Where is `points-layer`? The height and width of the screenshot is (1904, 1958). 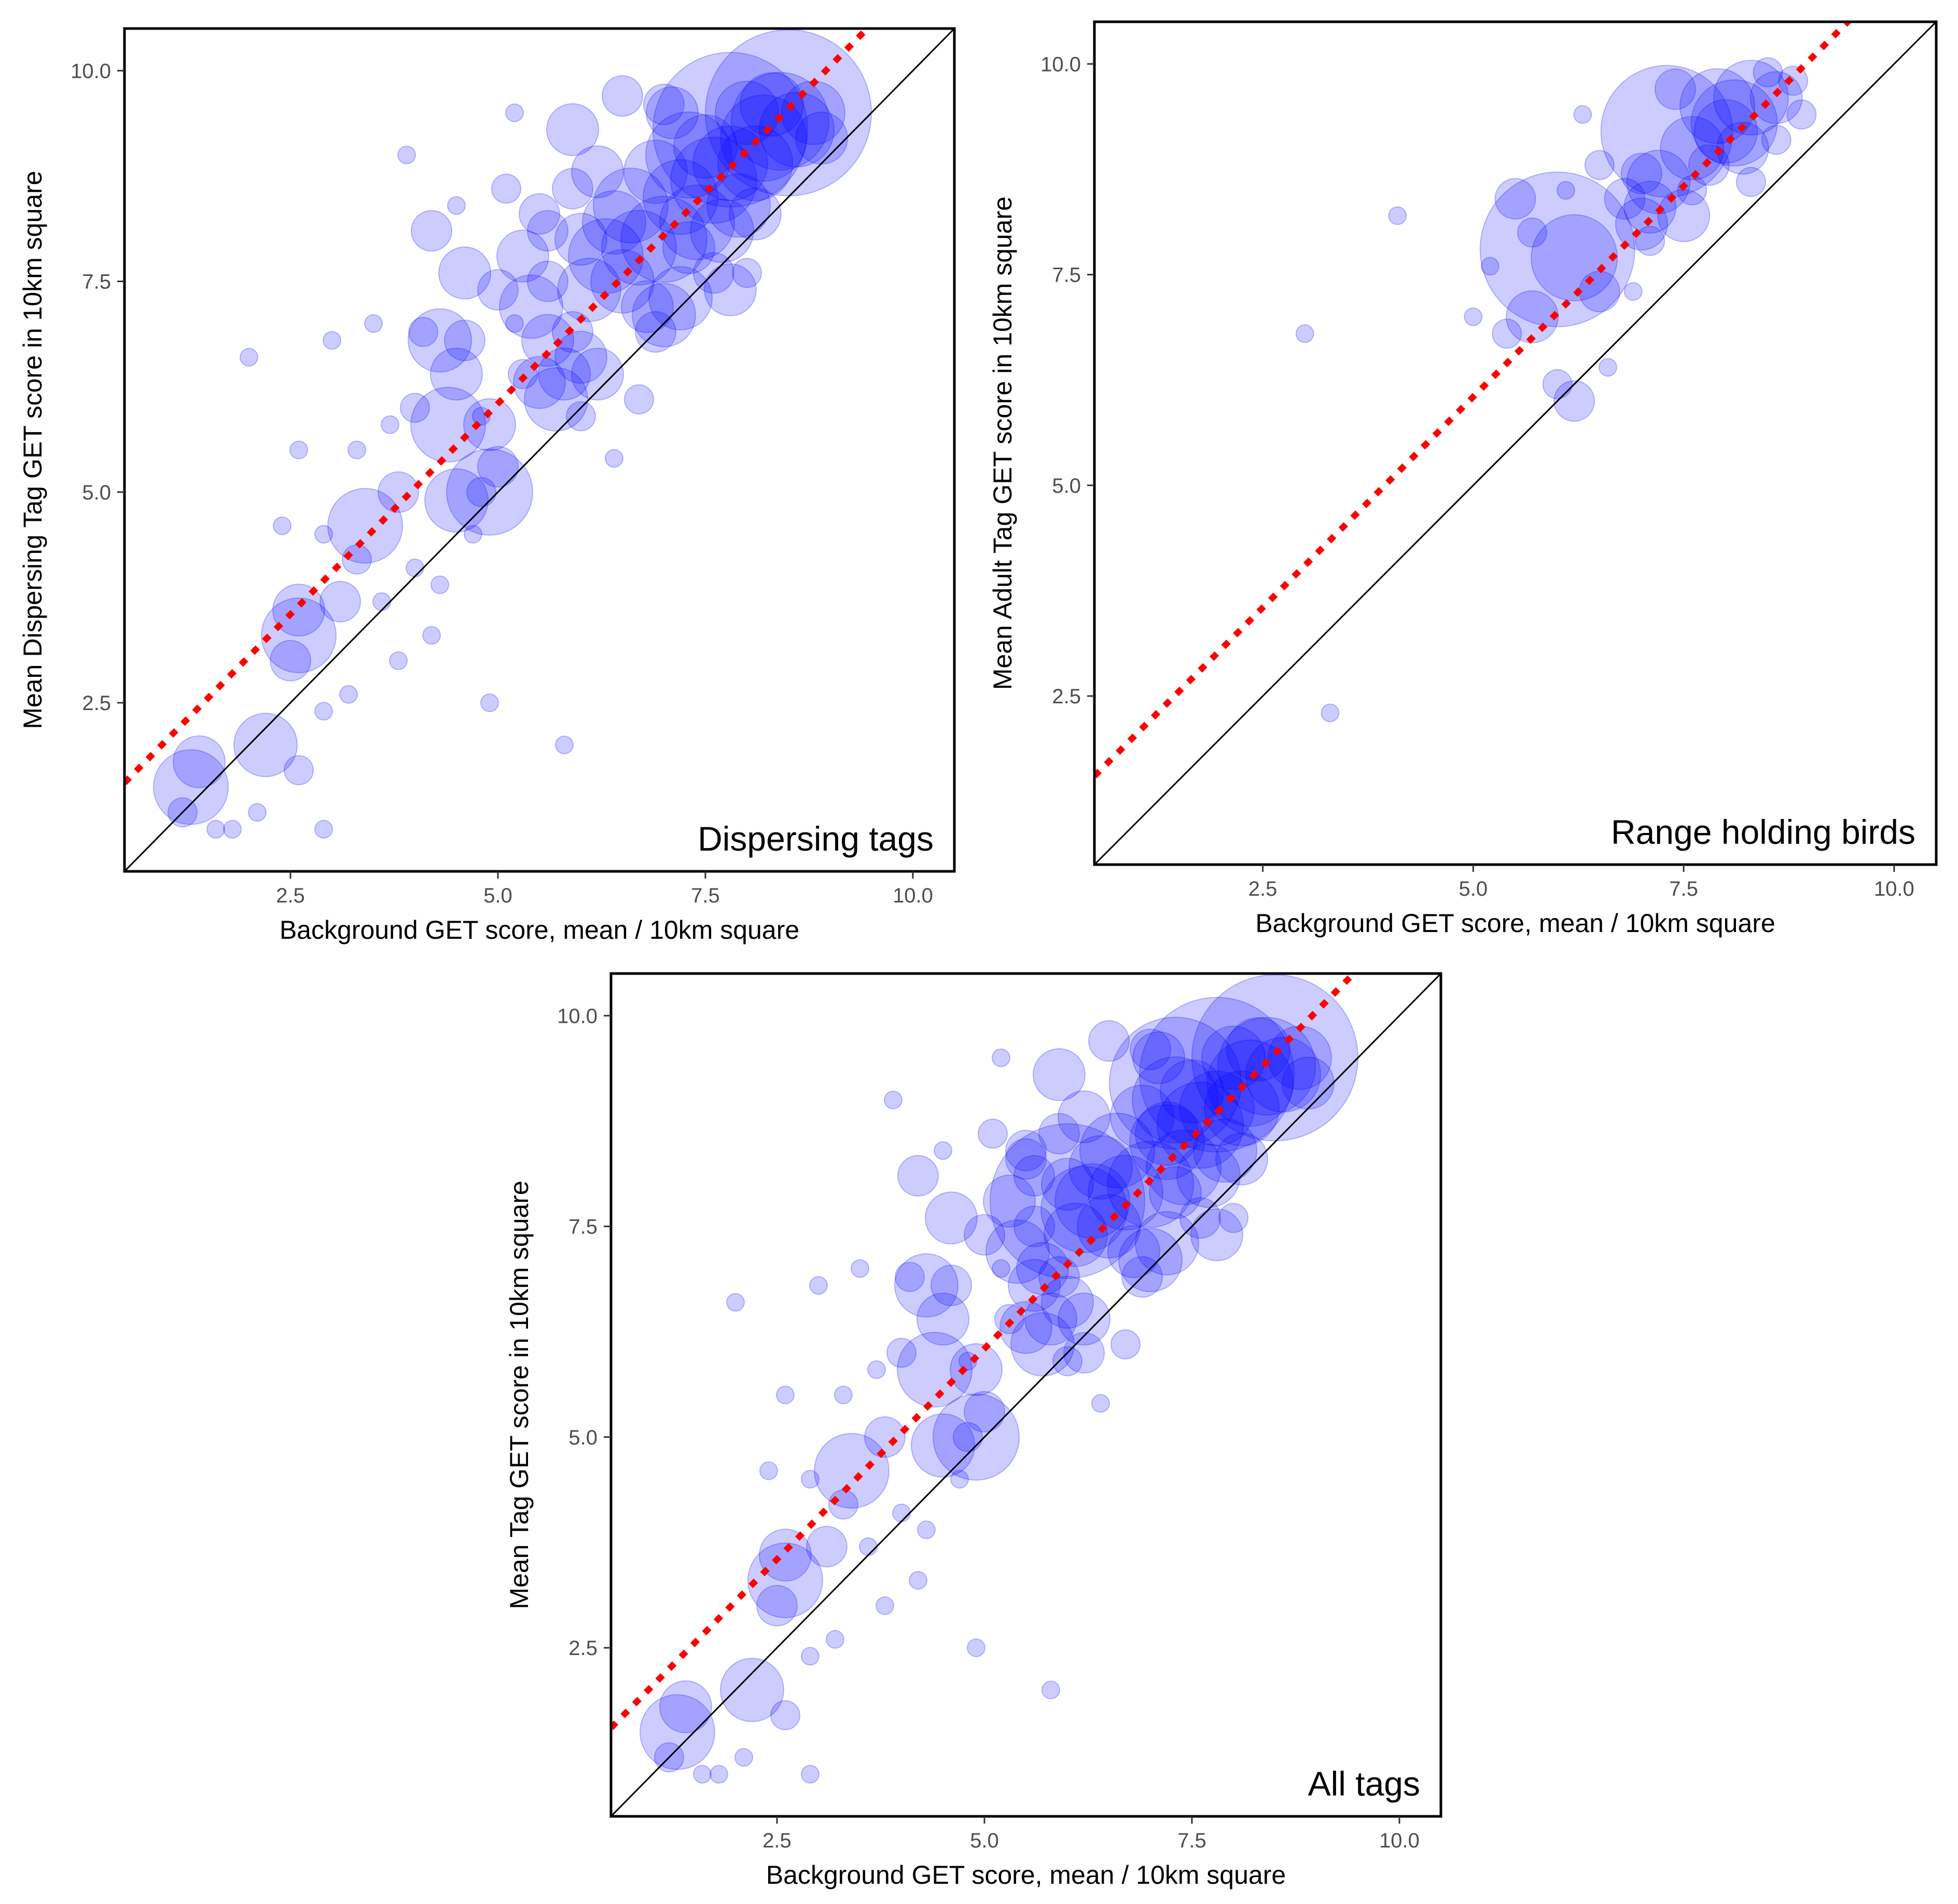 points-layer is located at coordinates (1556, 390).